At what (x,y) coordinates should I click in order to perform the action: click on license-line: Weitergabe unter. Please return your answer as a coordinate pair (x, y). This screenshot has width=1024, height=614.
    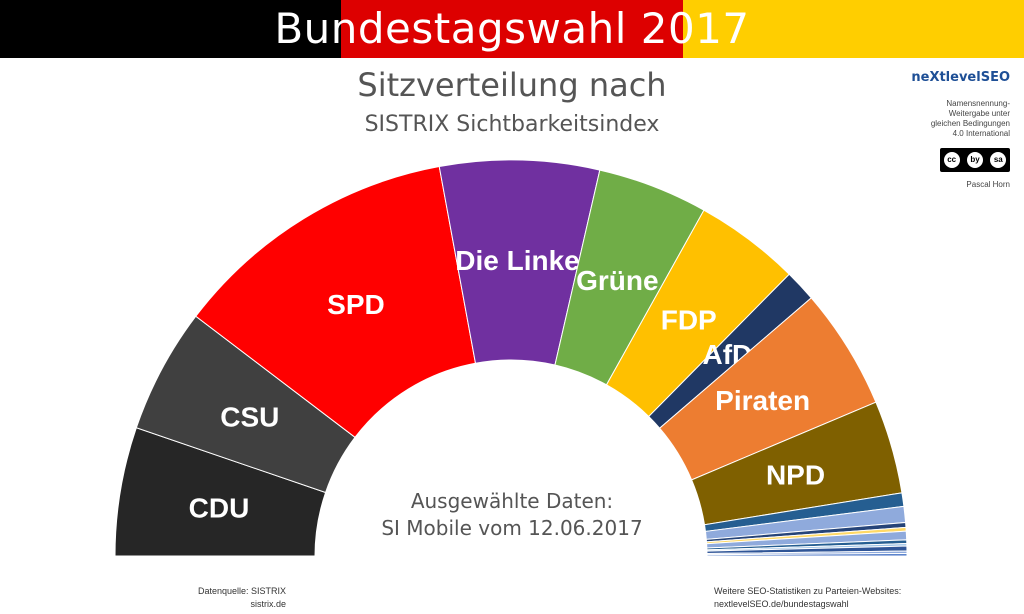
    Looking at the image, I should click on (979, 113).